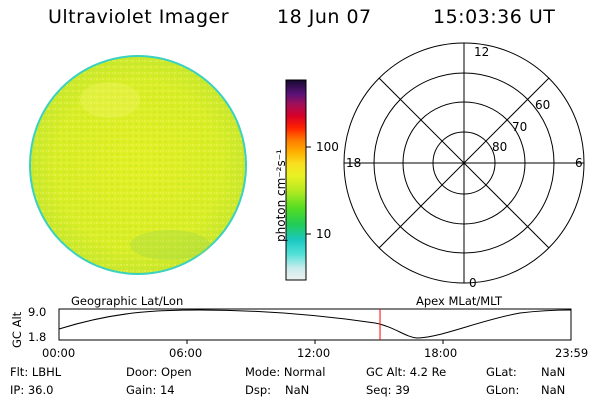 This screenshot has width=600, height=400. Describe the element at coordinates (482, 52) in the screenshot. I see `polar-label-top: 12` at that location.